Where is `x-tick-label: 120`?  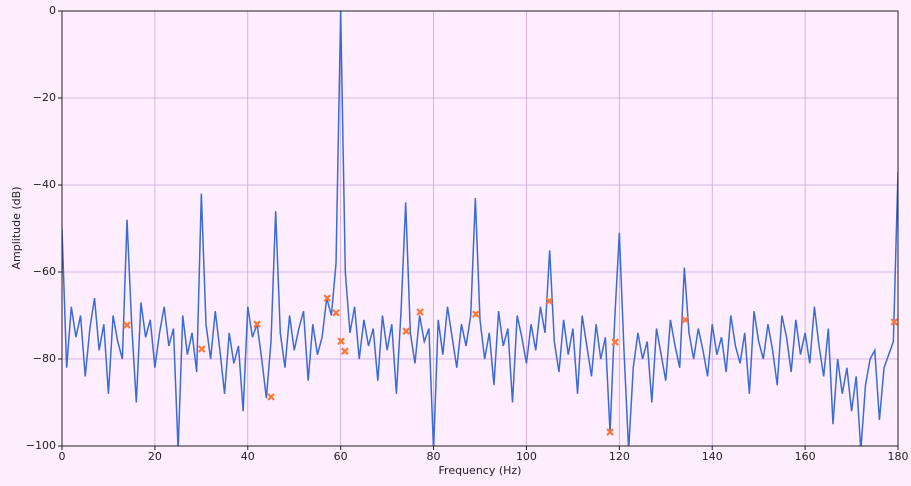
x-tick-label: 120 is located at coordinates (619, 456).